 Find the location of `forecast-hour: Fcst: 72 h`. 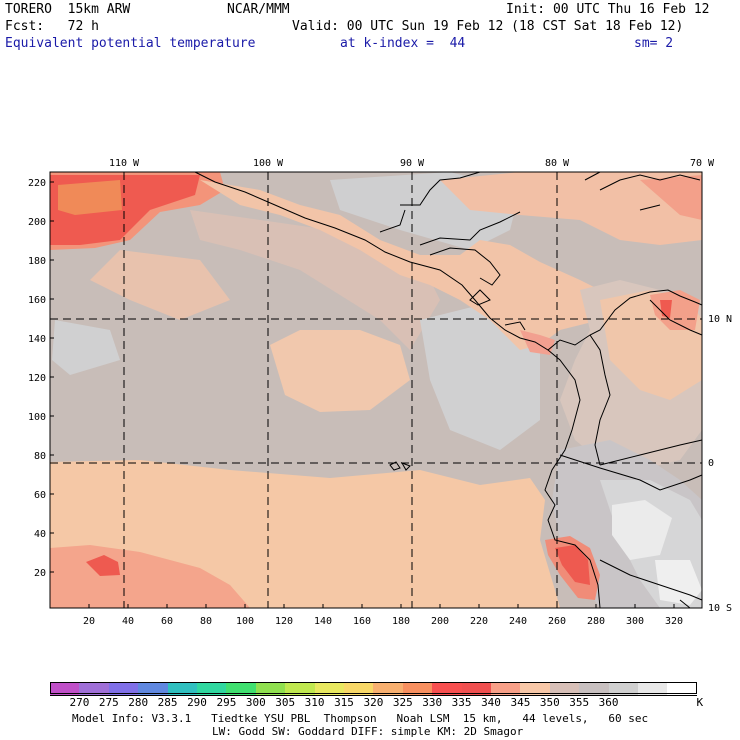

forecast-hour: Fcst: 72 h is located at coordinates (52, 26).